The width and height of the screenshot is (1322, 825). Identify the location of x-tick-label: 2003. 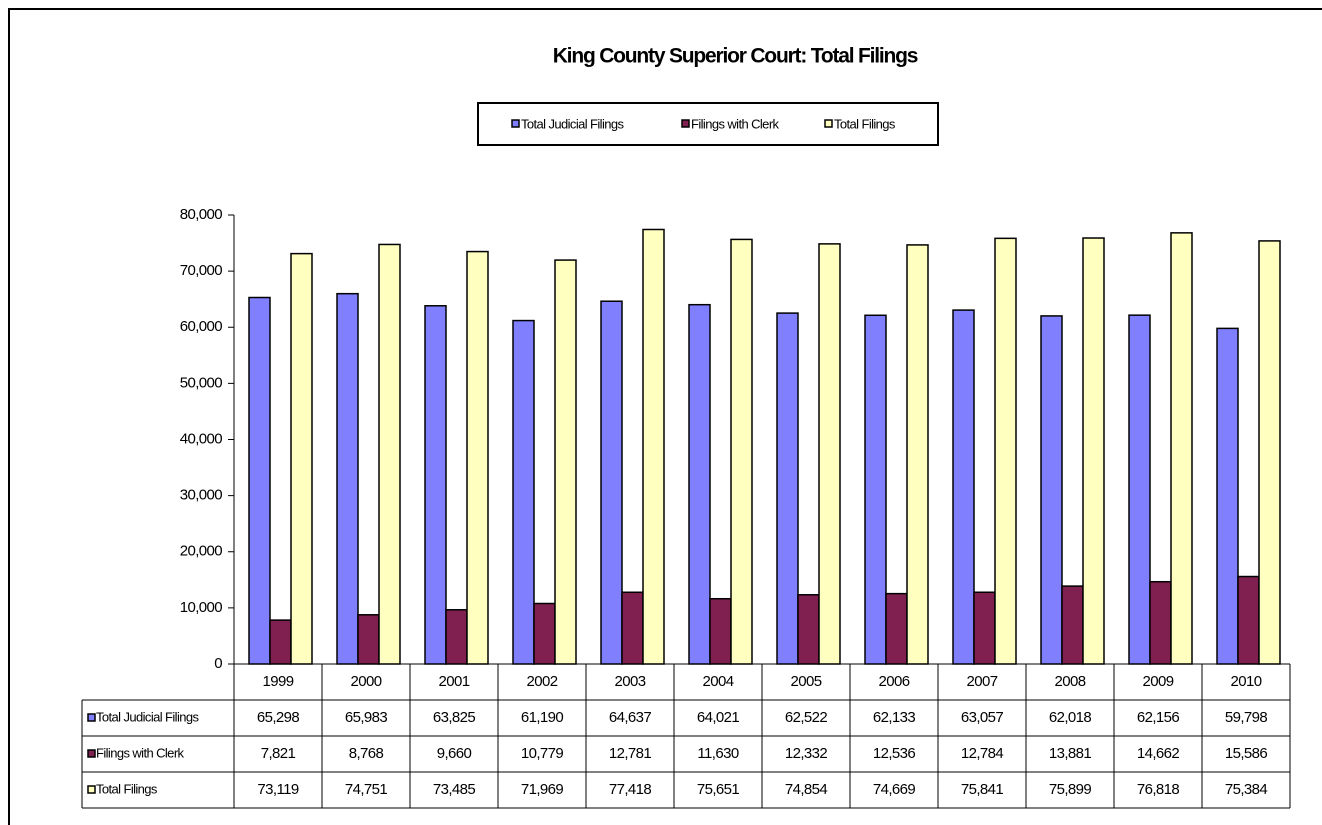
(630, 681).